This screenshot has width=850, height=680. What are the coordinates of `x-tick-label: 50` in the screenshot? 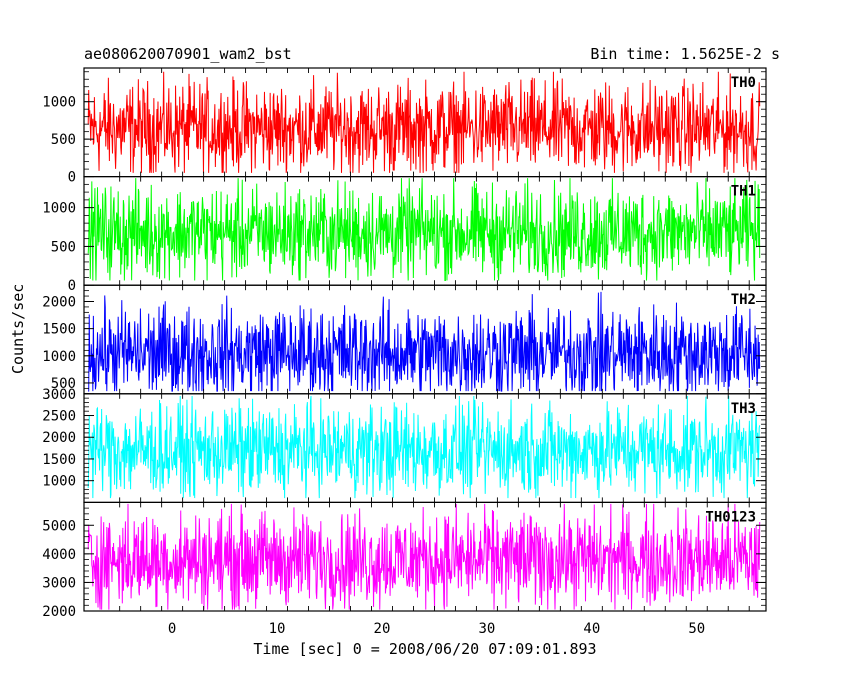 It's located at (696, 629).